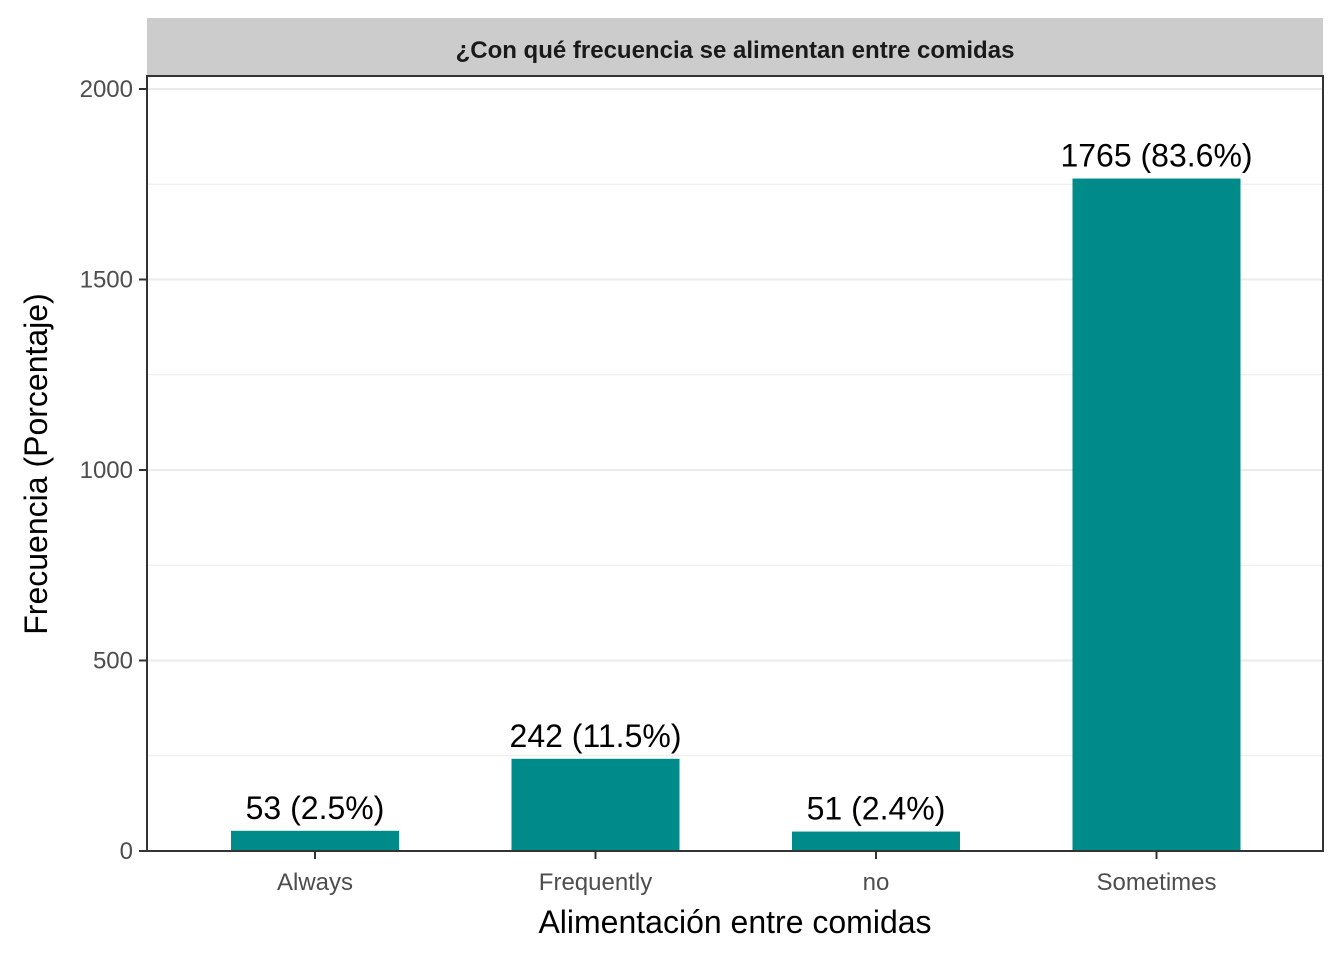 Image resolution: width=1344 pixels, height=960 pixels. I want to click on facet-strip, so click(735, 47).